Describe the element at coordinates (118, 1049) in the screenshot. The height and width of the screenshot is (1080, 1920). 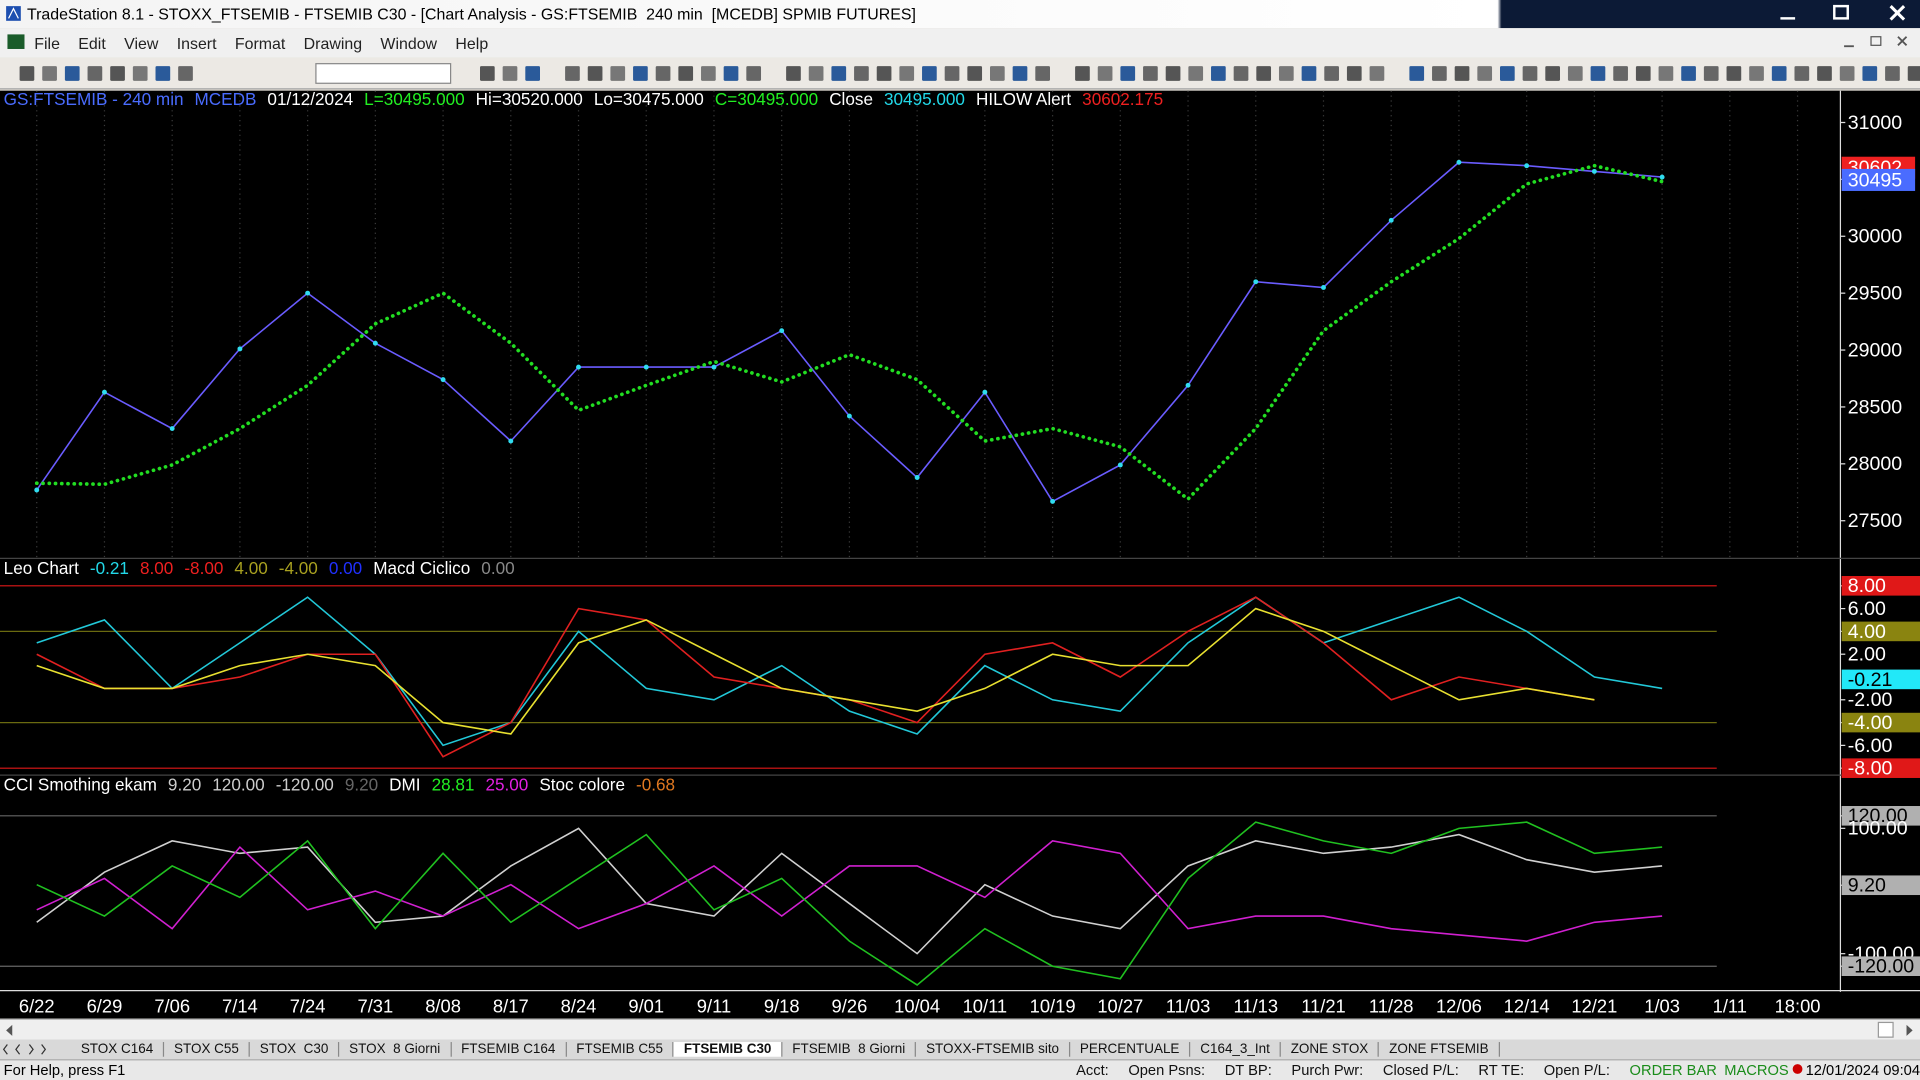
I see `sheet-tab: STOX C164` at that location.